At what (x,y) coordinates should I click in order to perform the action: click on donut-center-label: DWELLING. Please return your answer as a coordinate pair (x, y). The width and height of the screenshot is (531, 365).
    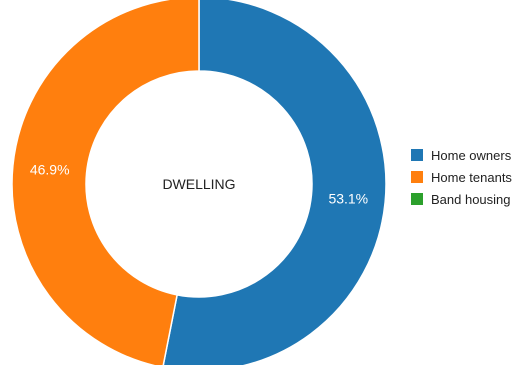
    Looking at the image, I should click on (198, 184).